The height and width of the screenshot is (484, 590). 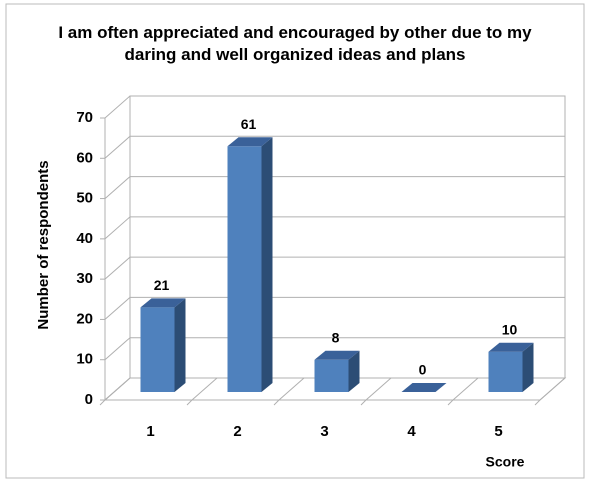 What do you see at coordinates (498, 431) in the screenshot?
I see `x-tick-label: 5` at bounding box center [498, 431].